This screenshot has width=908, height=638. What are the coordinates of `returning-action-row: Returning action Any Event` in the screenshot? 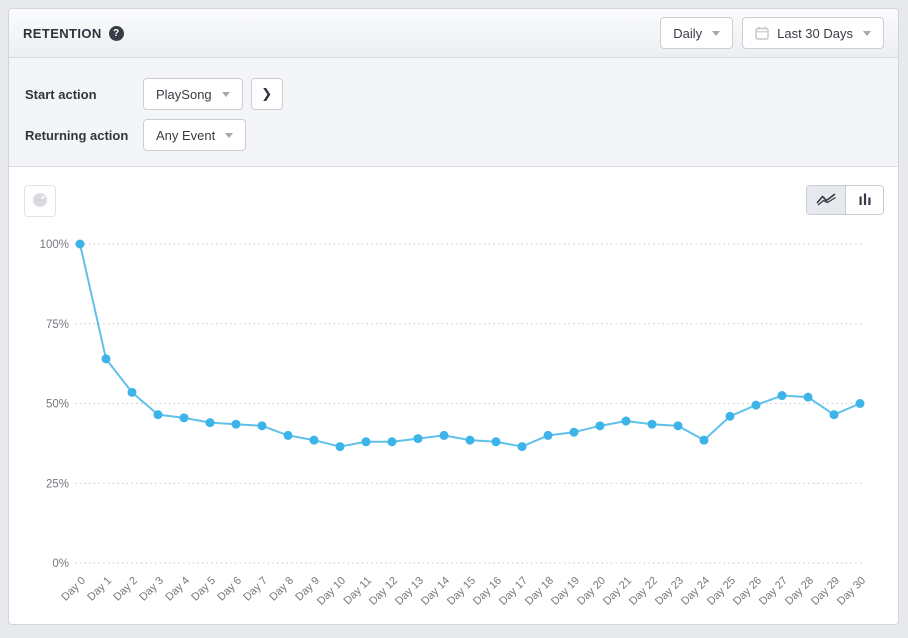 It's located at (453, 135).